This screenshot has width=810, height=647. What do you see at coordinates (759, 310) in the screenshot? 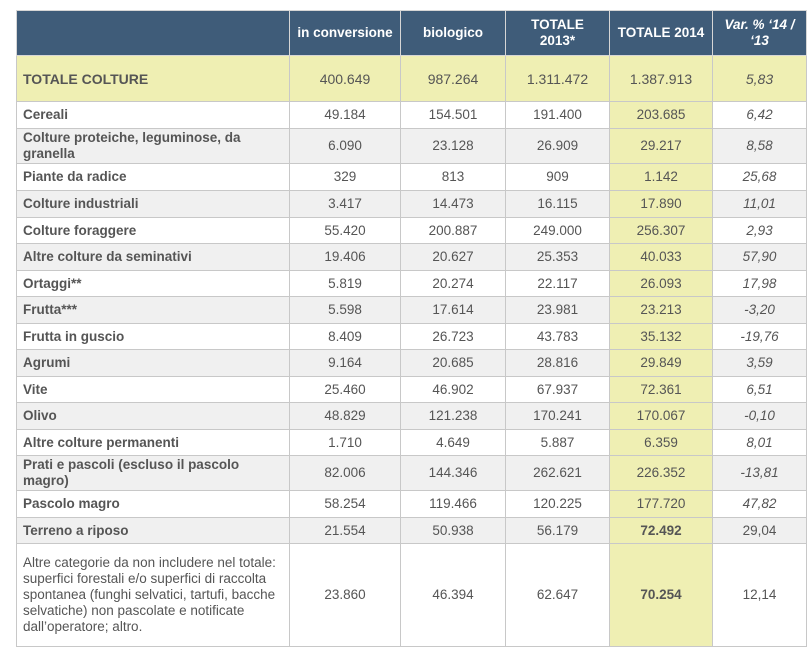
I see `cell-var-percent: -3,20` at bounding box center [759, 310].